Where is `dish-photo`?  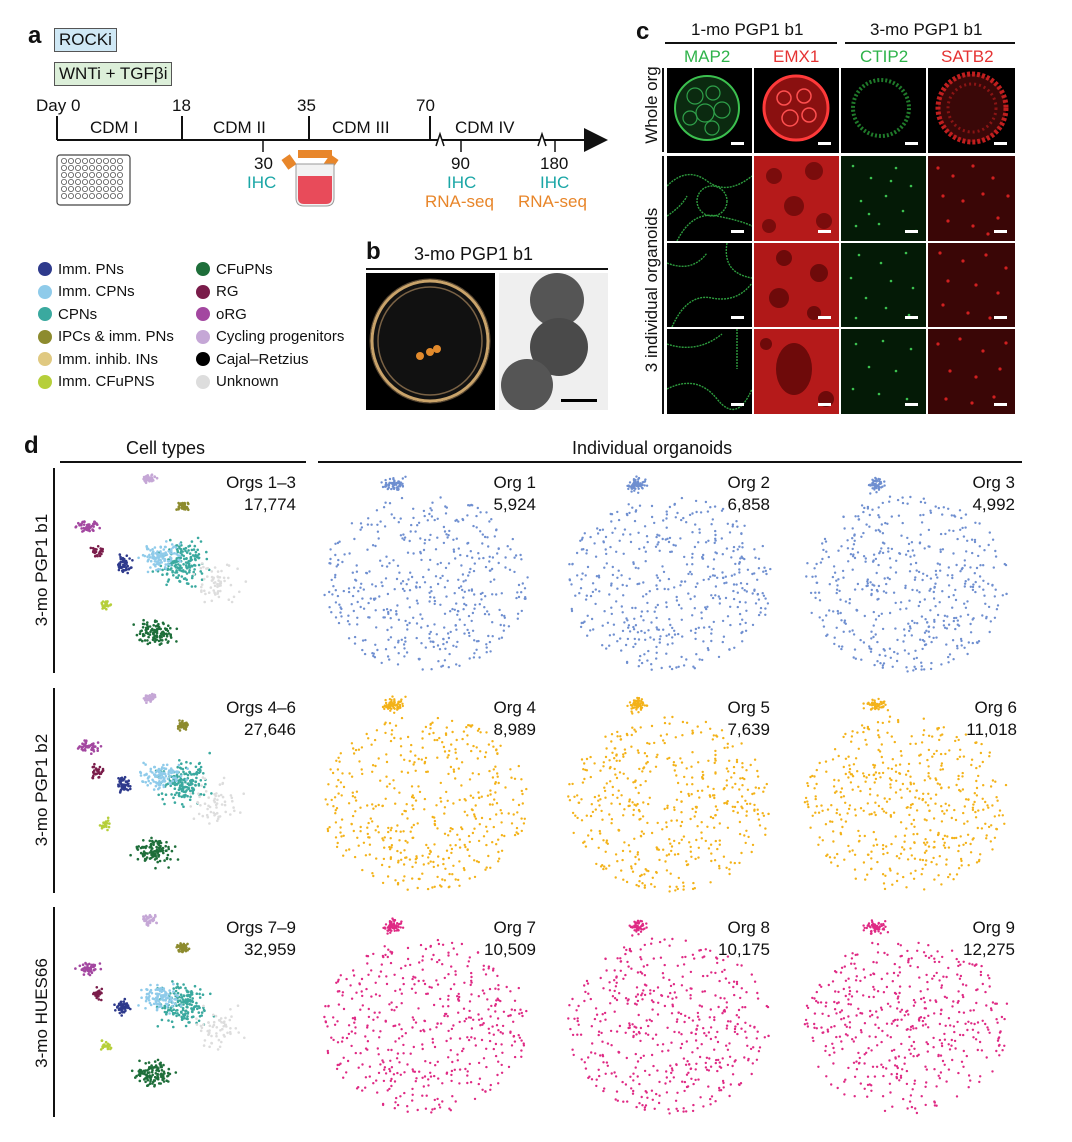 dish-photo is located at coordinates (430, 341).